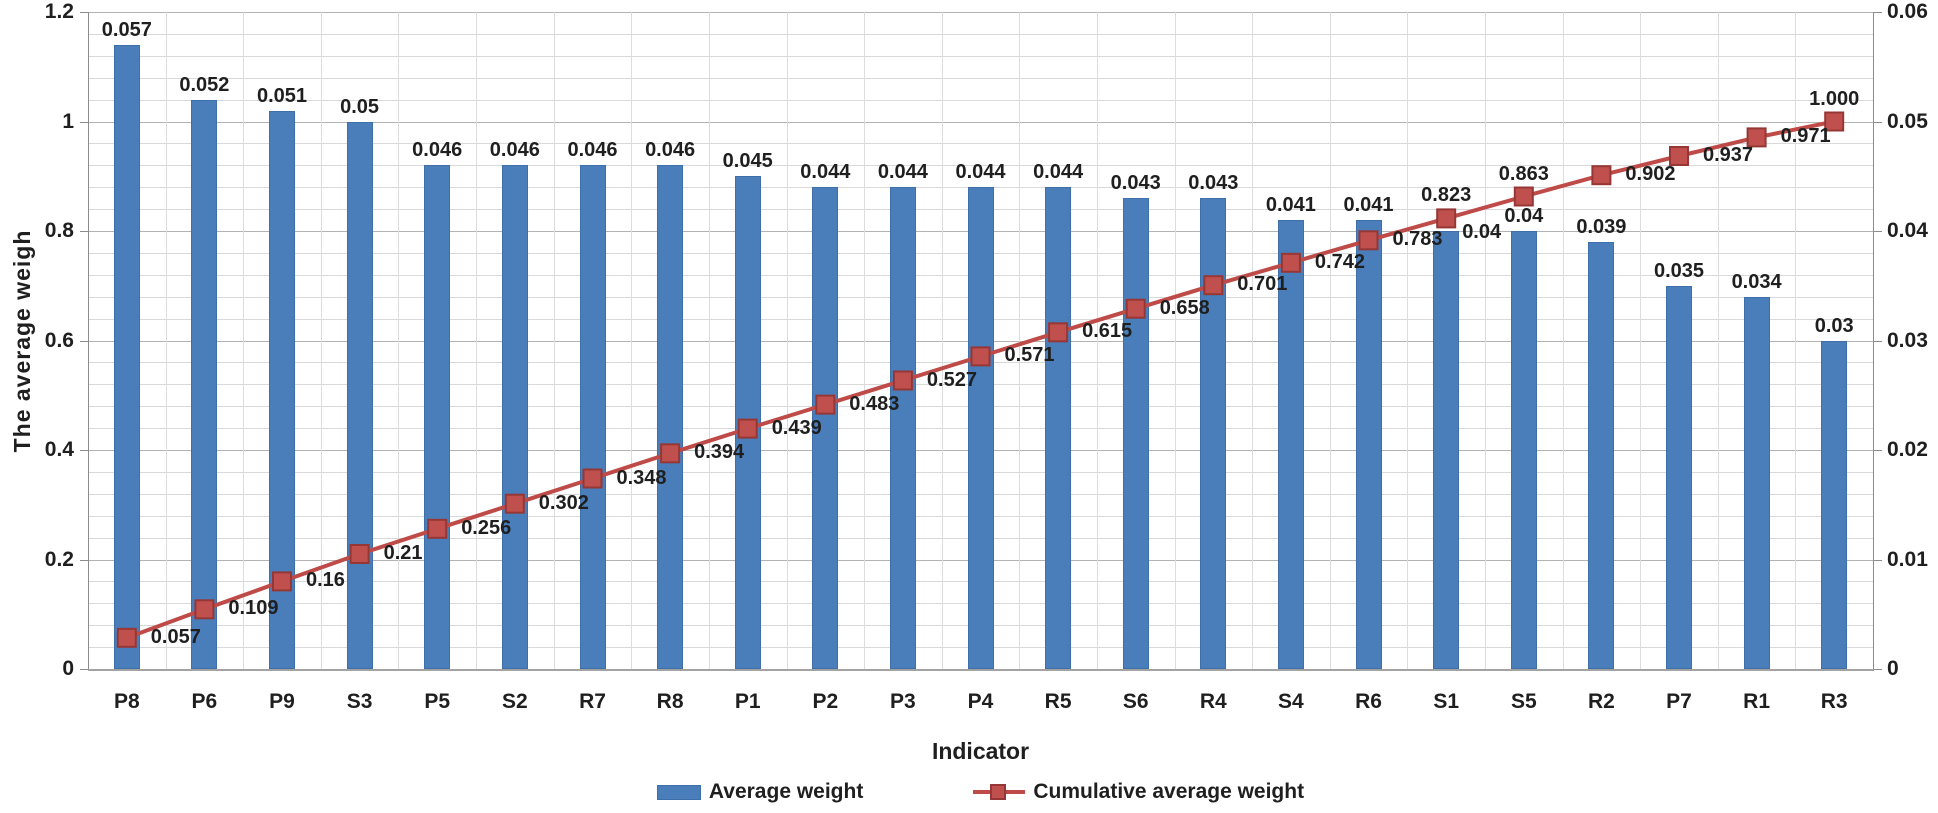 This screenshot has height=813, width=1938. I want to click on cumulative-value-label: 0.348, so click(641, 477).